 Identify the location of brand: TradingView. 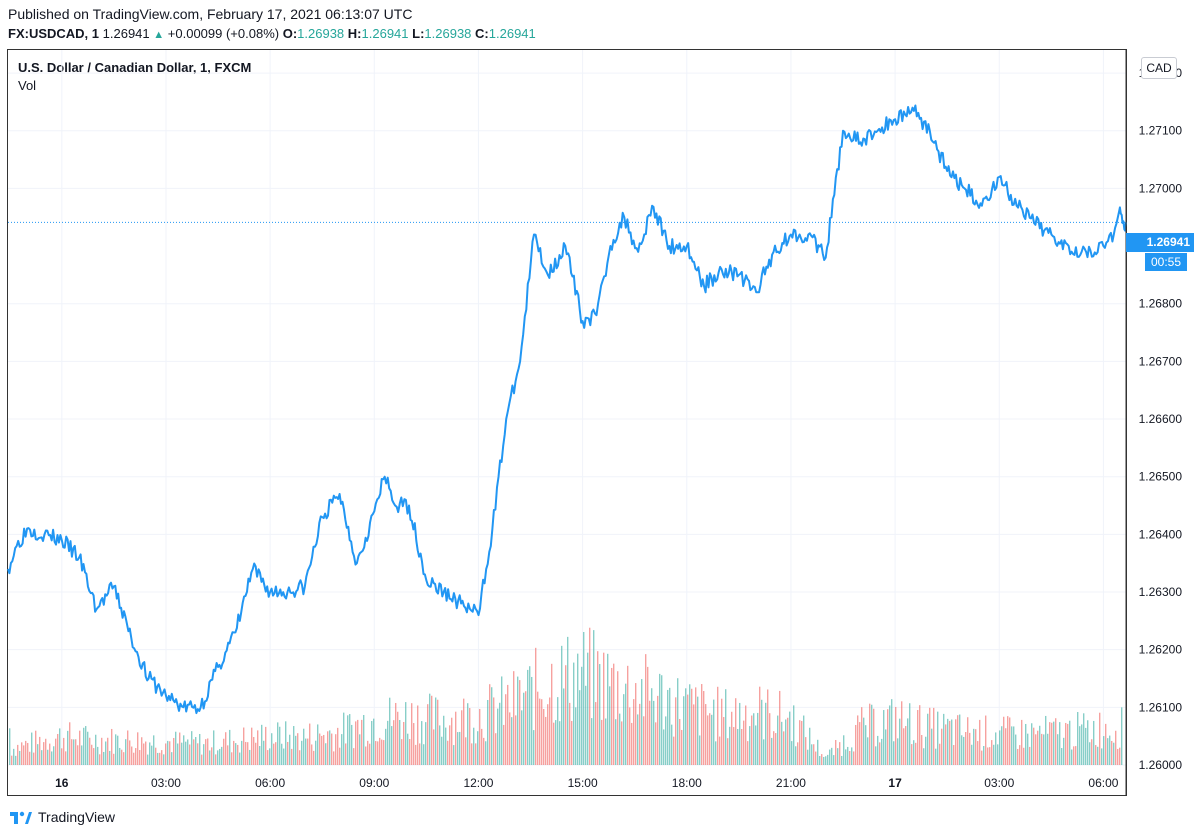
(61, 817).